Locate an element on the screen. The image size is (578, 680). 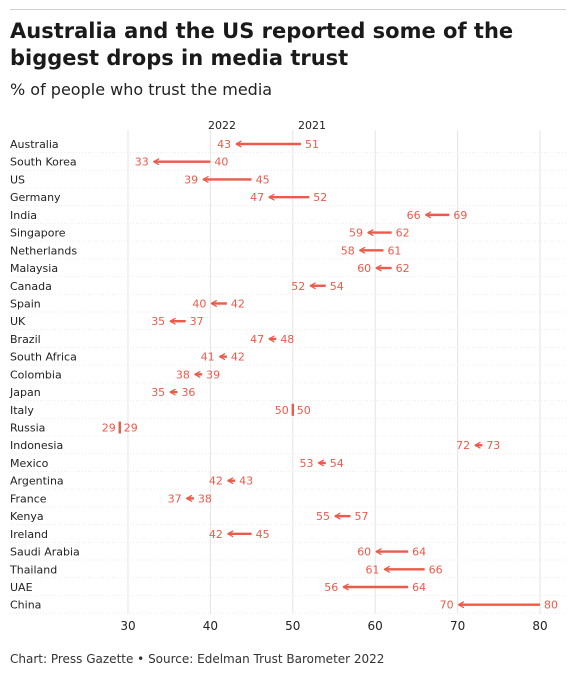
row-spain: Spain 42 40 is located at coordinates (288, 305).